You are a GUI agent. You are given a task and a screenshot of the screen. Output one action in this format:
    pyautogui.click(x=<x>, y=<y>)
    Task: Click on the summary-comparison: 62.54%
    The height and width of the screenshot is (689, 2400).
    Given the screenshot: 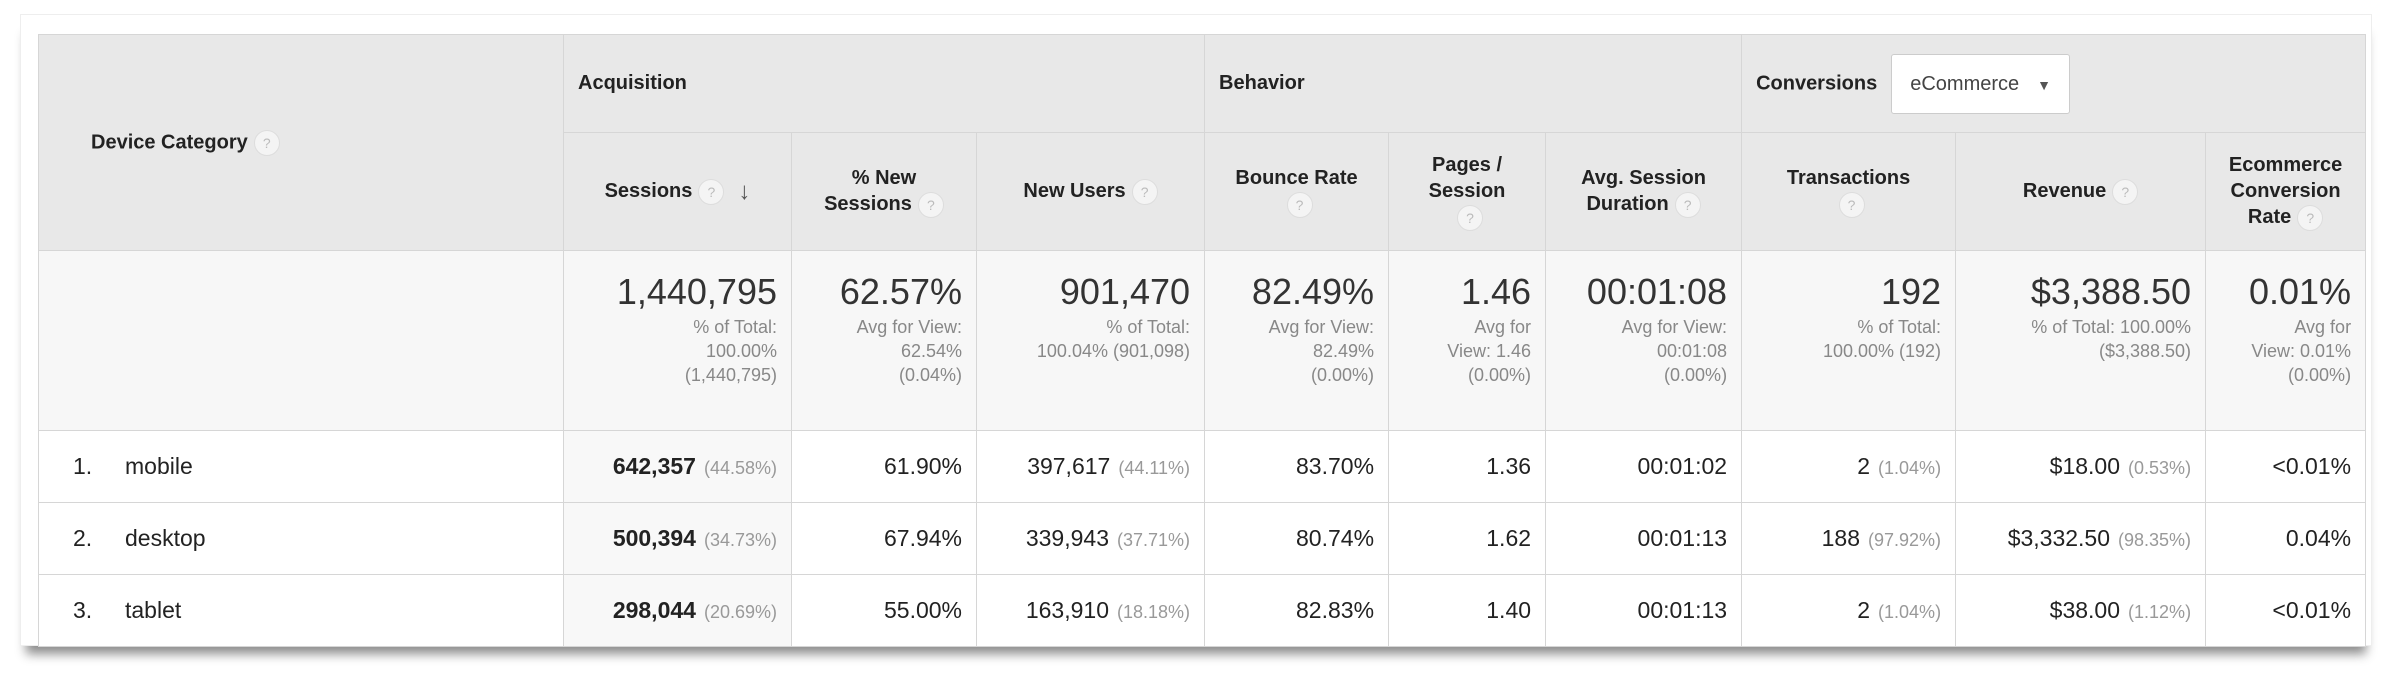 What is the action you would take?
    pyautogui.click(x=931, y=351)
    